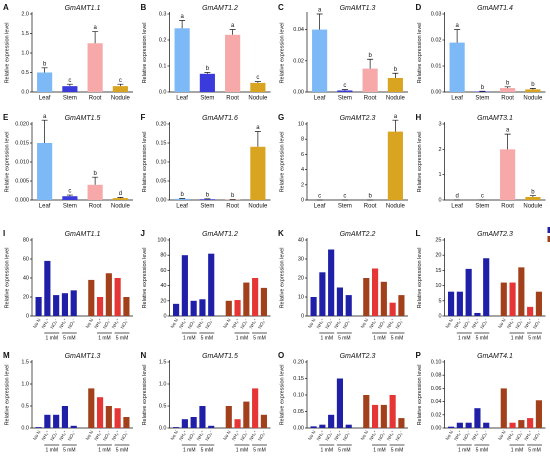  I want to click on panel-title: GmAMT2.2, so click(358, 234).